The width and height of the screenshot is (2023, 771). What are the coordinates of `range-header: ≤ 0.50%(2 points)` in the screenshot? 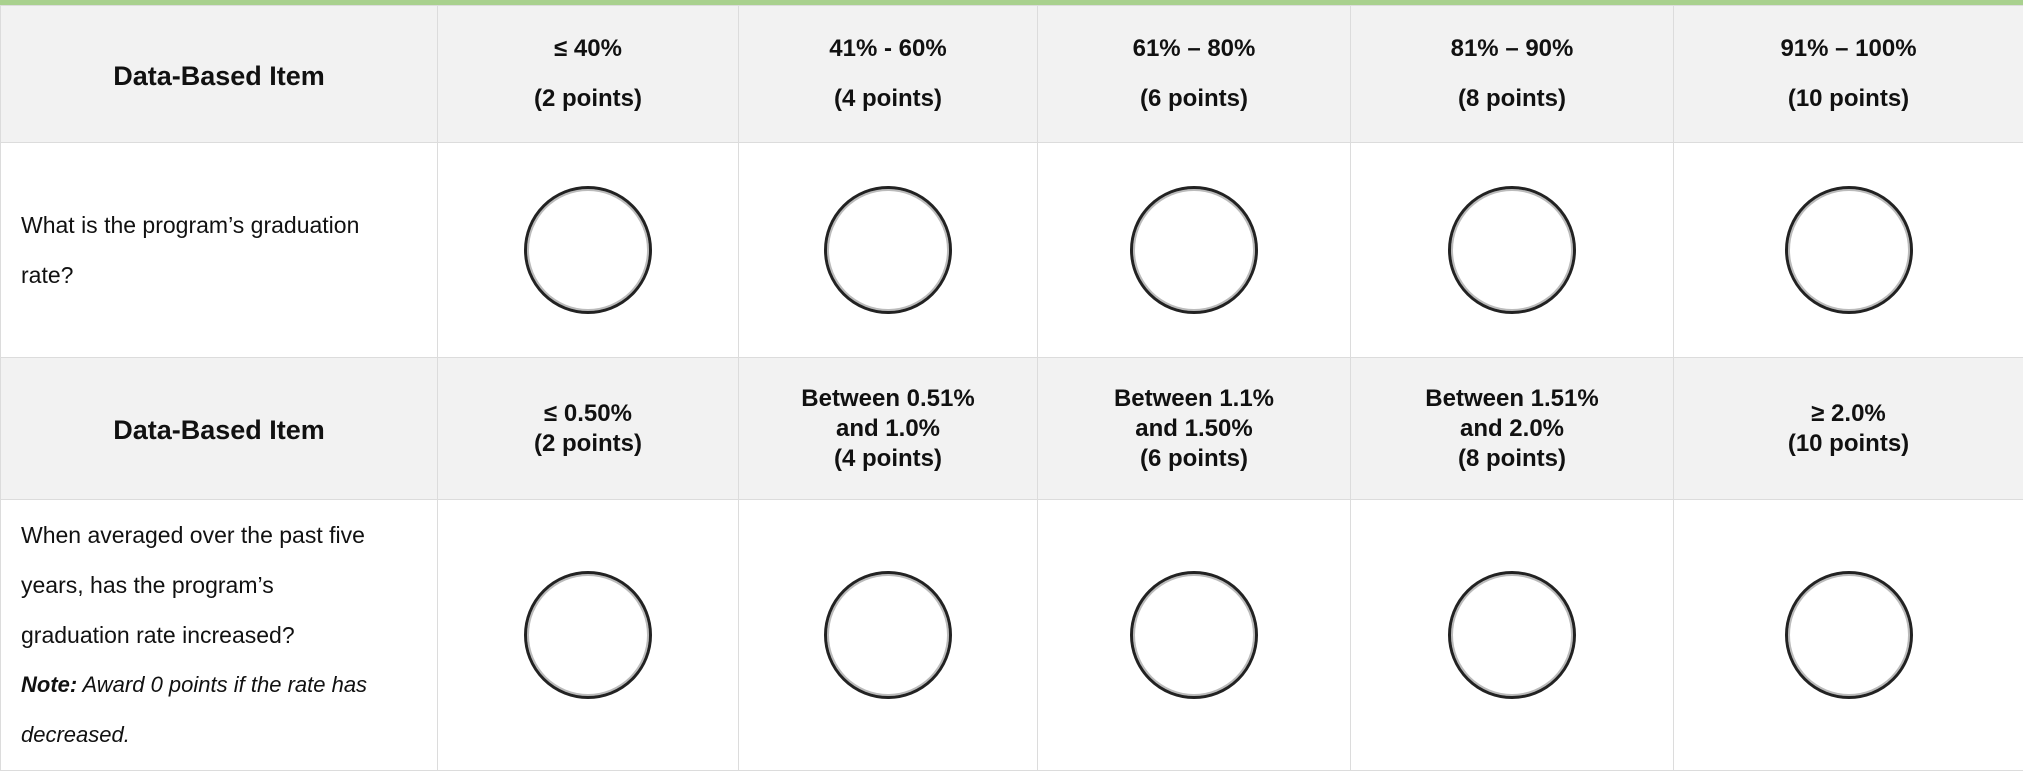 It's located at (588, 429).